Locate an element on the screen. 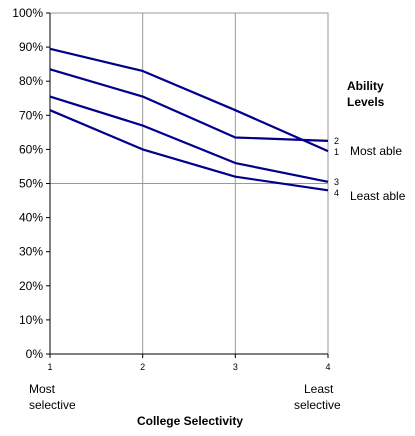  x-left-label-line1: Most is located at coordinates (42, 389).